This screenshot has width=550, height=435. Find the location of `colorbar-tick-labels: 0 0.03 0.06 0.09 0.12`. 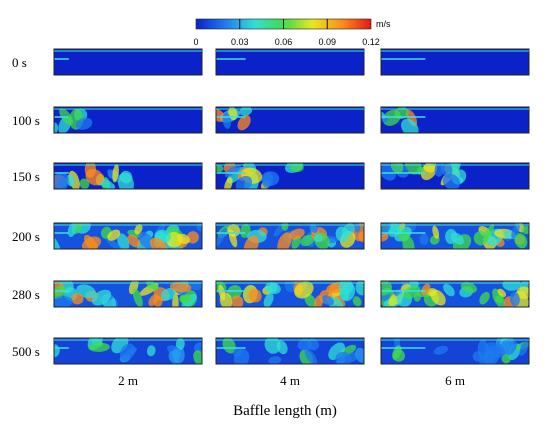

colorbar-tick-labels: 0 0.03 0.06 0.09 0.12 is located at coordinates (286, 42).